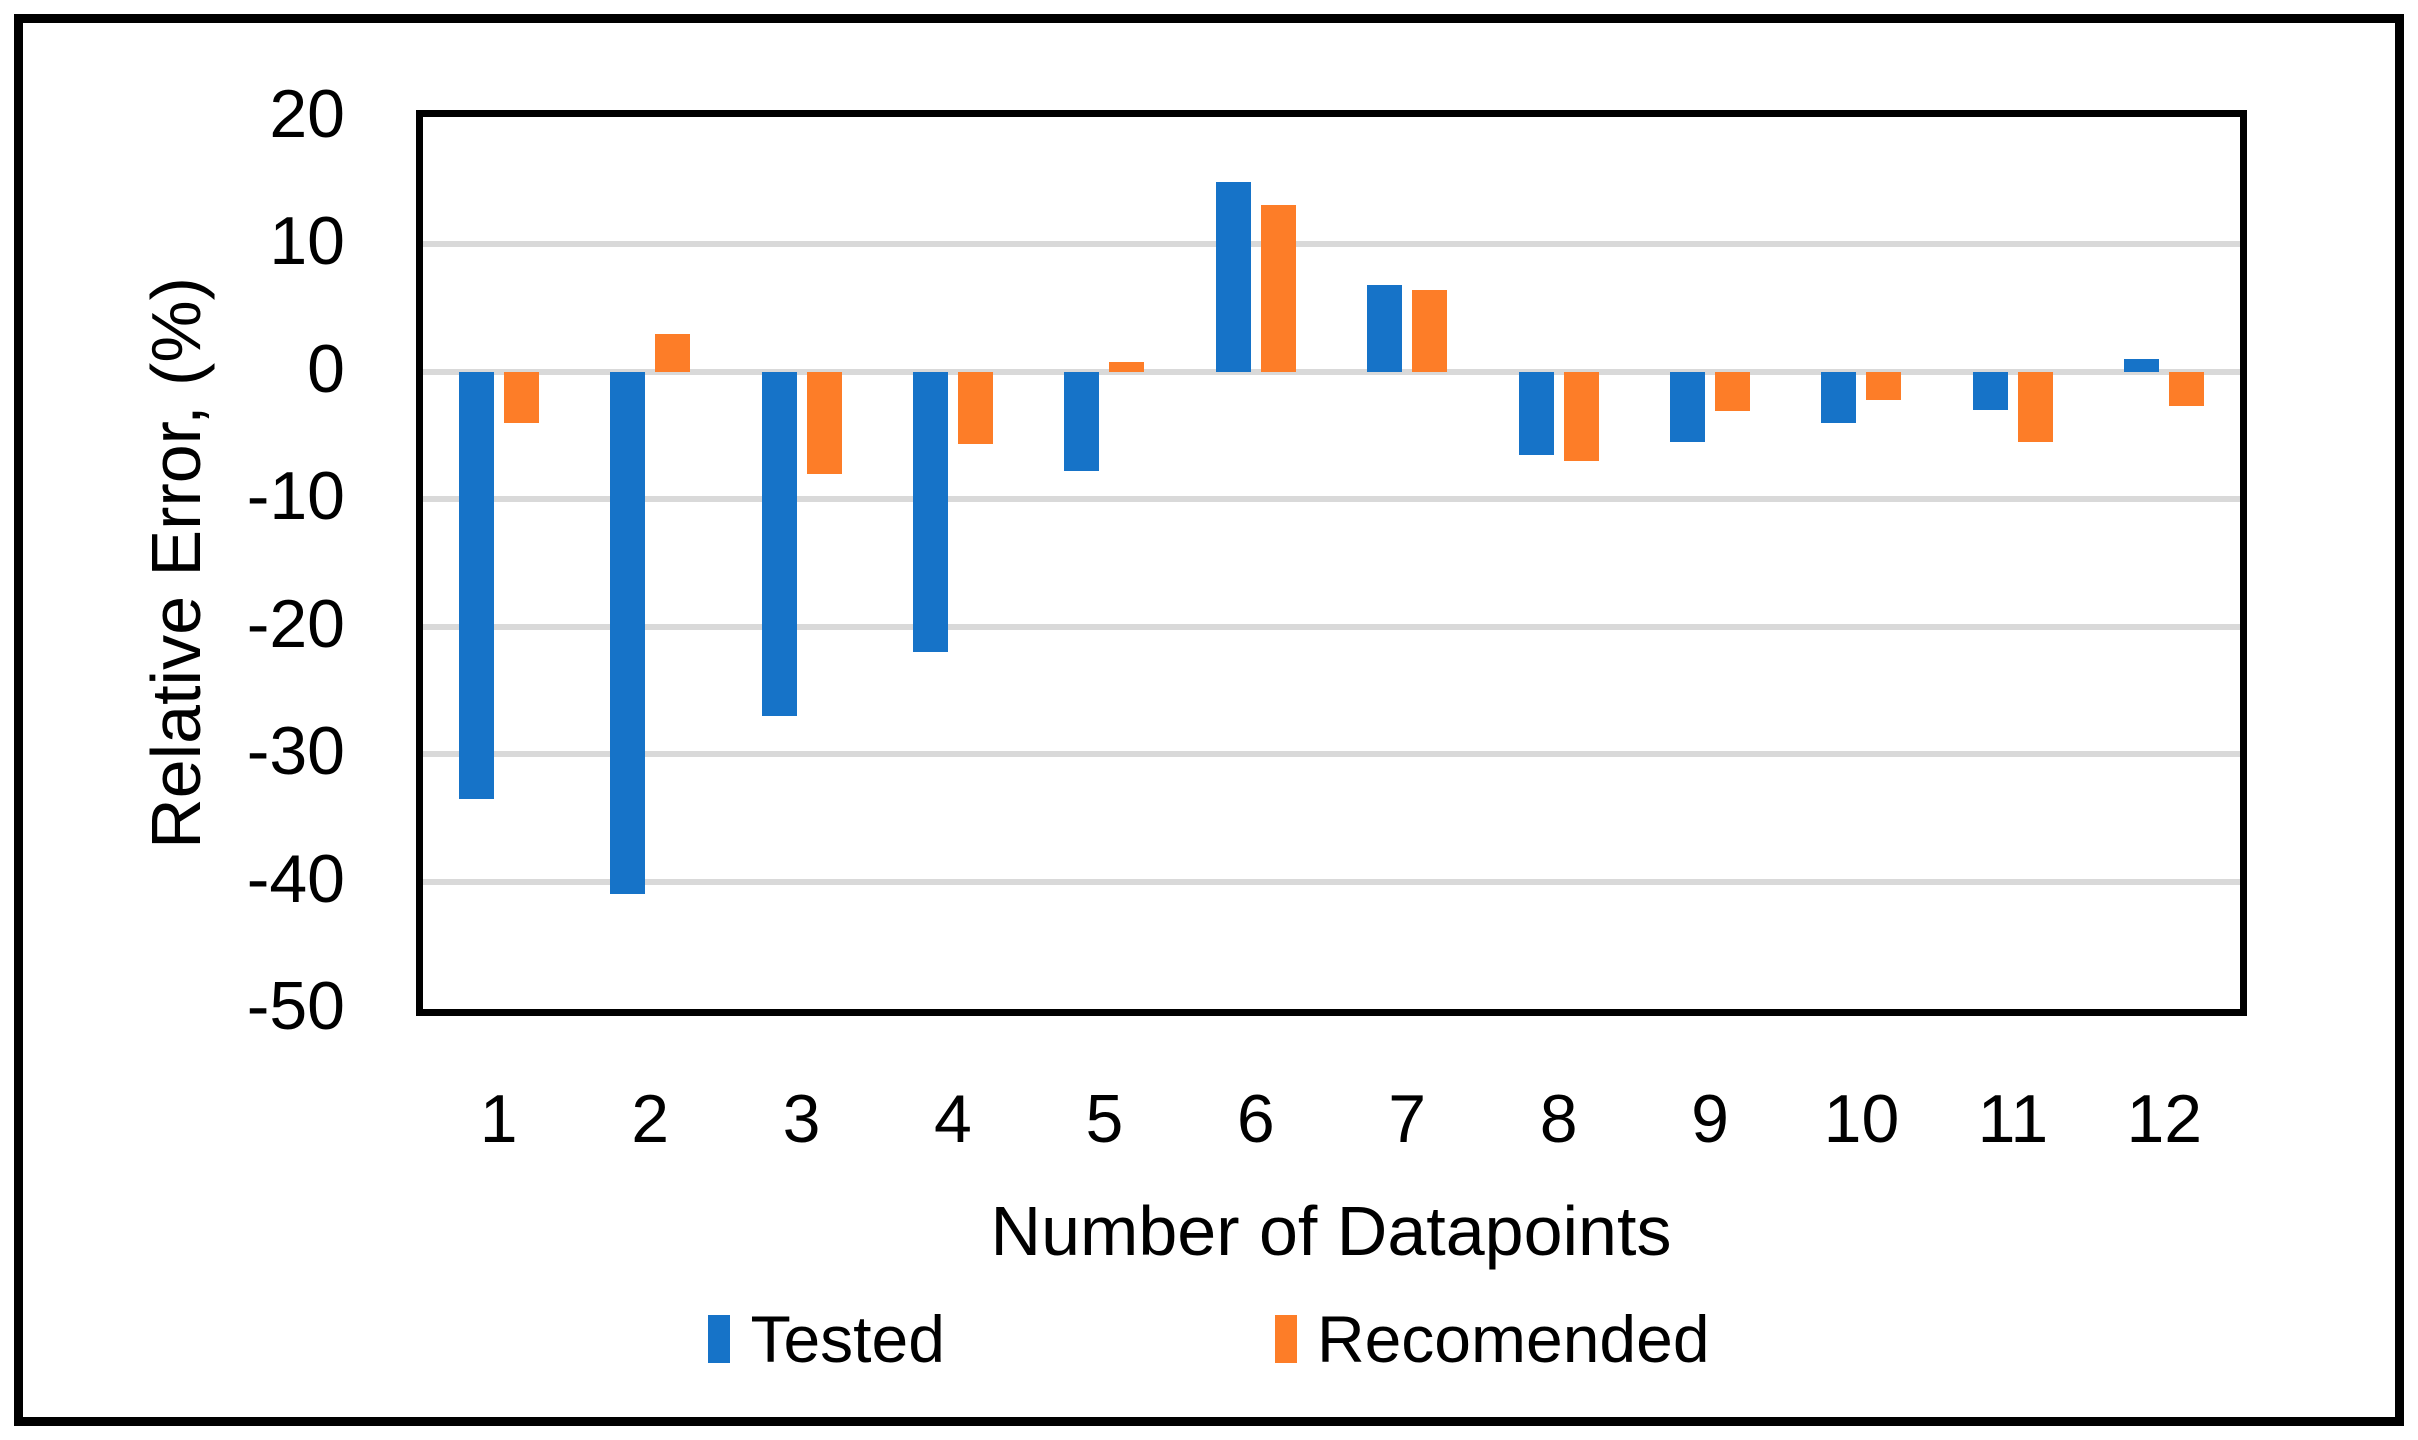 The height and width of the screenshot is (1440, 2418). What do you see at coordinates (953, 1119) in the screenshot?
I see `x-tick-label-4: 4` at bounding box center [953, 1119].